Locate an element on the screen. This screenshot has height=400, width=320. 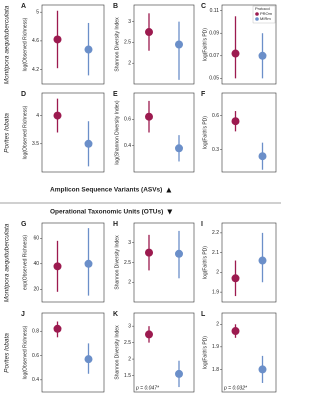
section-caption: Amplicon Sequence Variants (ASVs) is located at coordinates (106, 190).